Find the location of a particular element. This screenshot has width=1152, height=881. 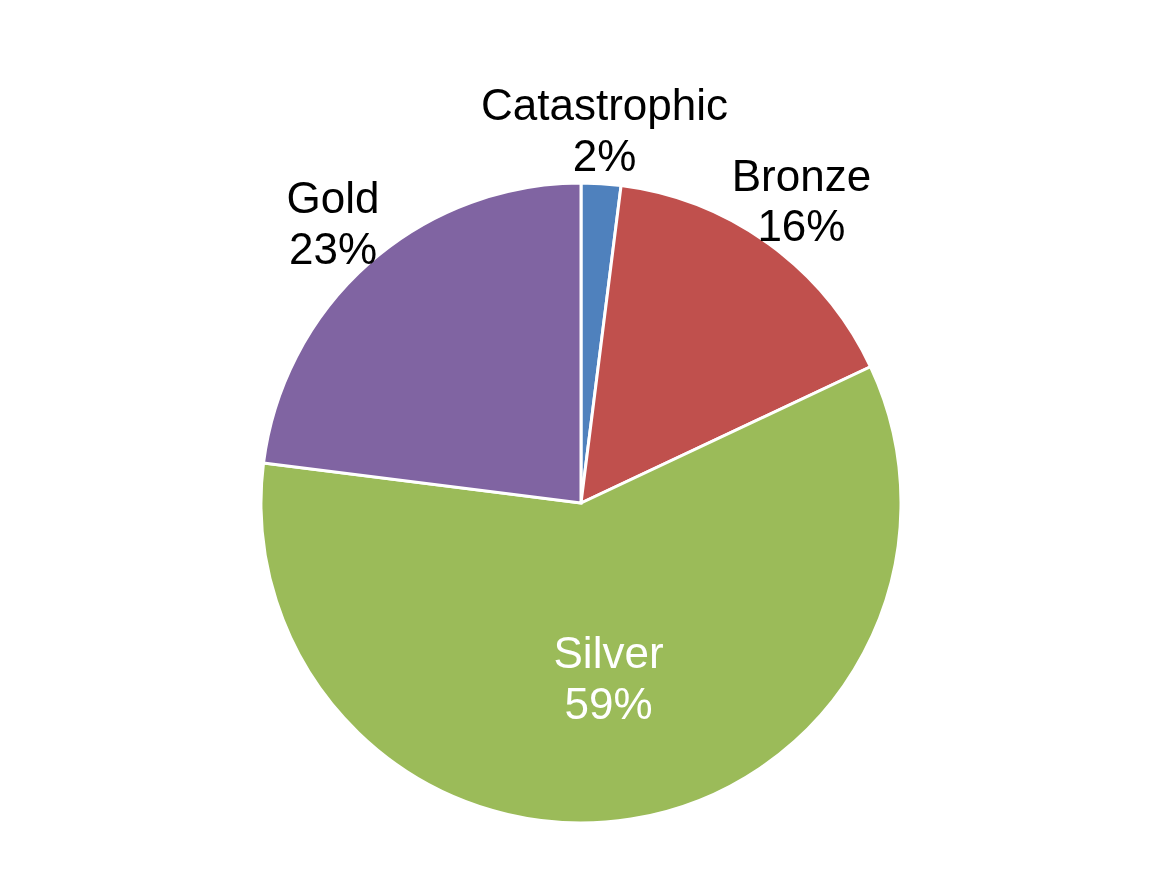

data-label: 2% is located at coordinates (604, 155).